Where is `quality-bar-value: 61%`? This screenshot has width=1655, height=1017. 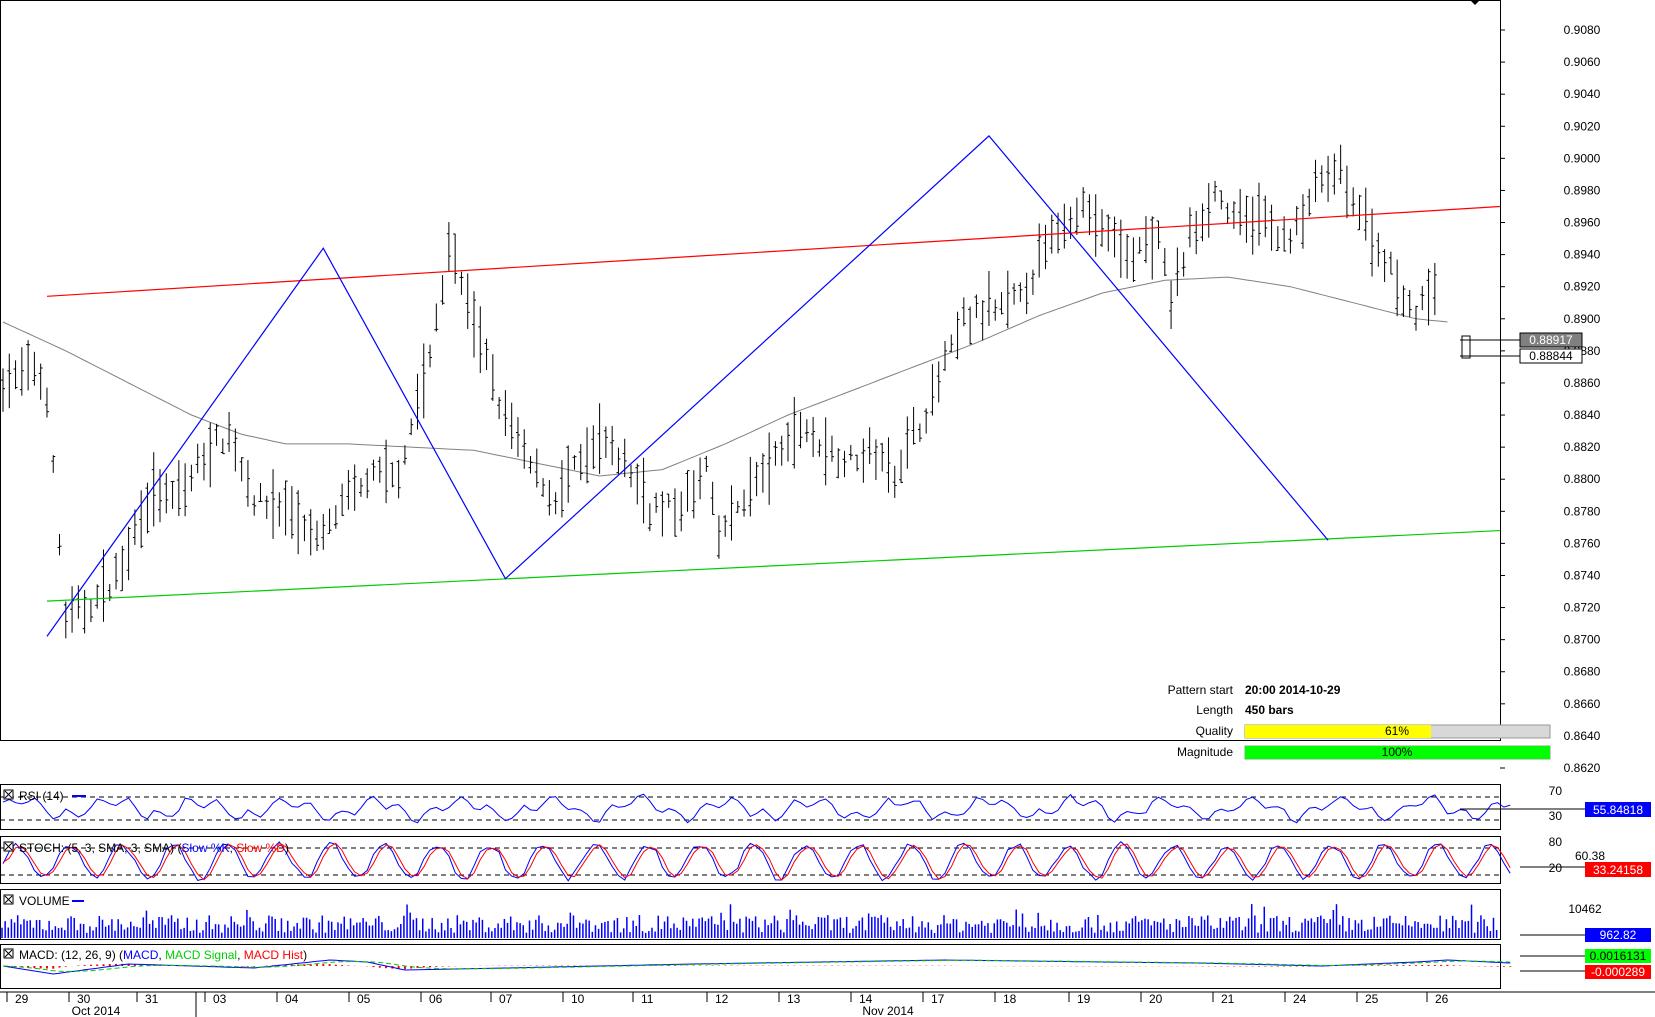
quality-bar-value: 61% is located at coordinates (1397, 731).